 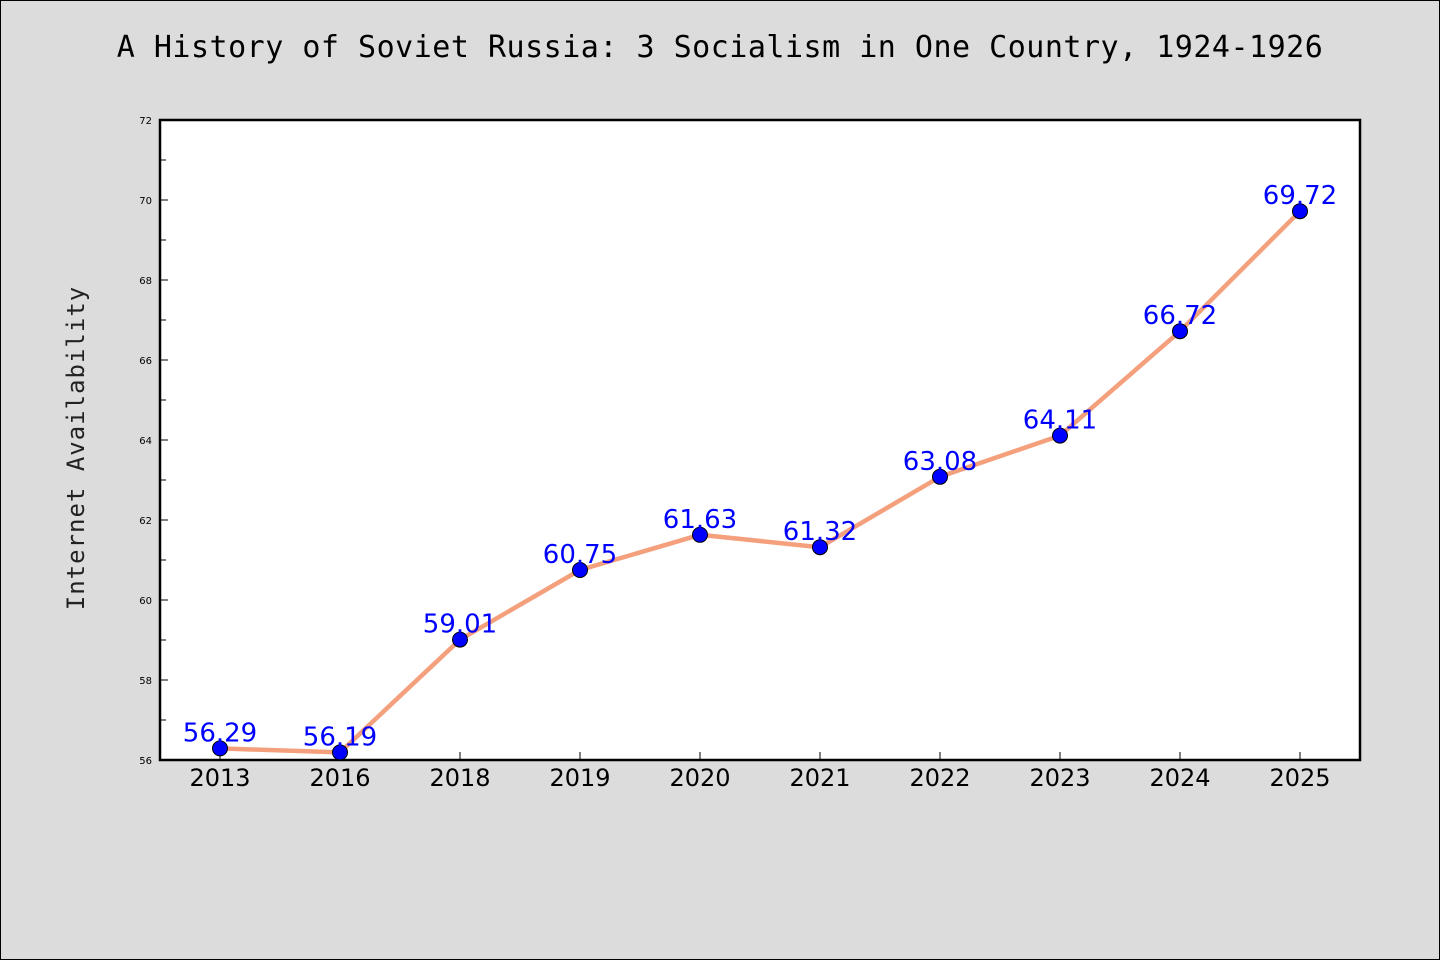 What do you see at coordinates (459, 778) in the screenshot?
I see `x-tick-label: 2018` at bounding box center [459, 778].